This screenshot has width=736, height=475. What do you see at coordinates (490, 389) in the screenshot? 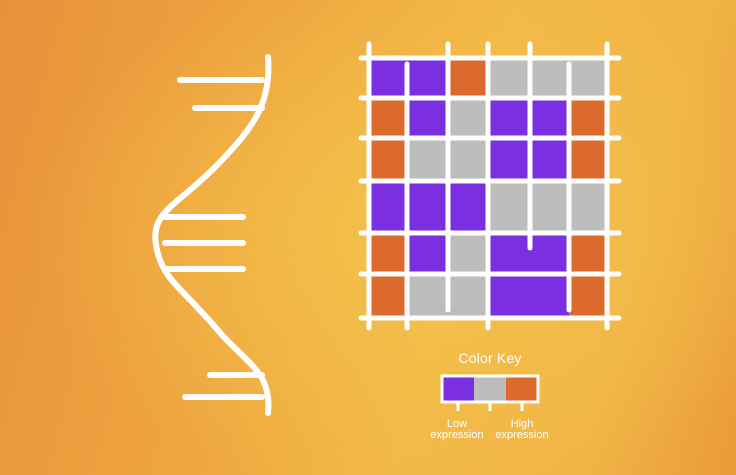
I see `color-key-swatch-mid` at bounding box center [490, 389].